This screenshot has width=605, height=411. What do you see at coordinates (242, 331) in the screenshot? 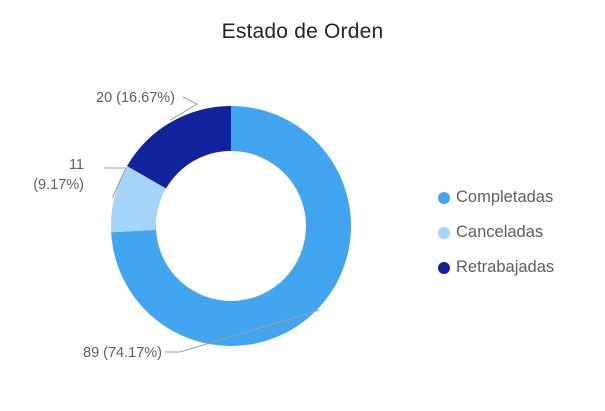
I see `leader-line-completadas` at bounding box center [242, 331].